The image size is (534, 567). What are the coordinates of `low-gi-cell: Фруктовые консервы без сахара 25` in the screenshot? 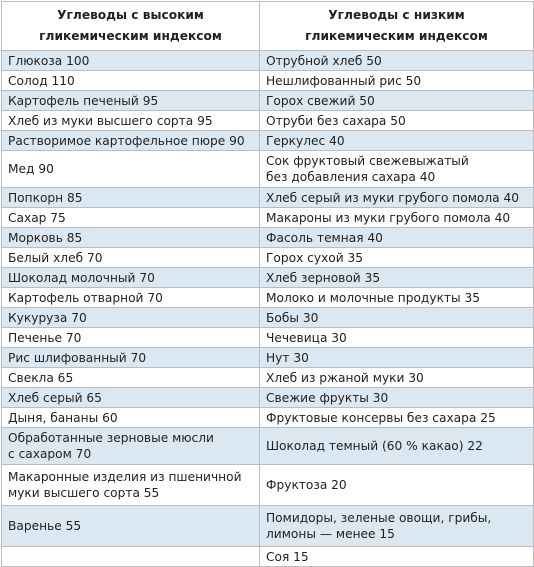 It's located at (396, 417).